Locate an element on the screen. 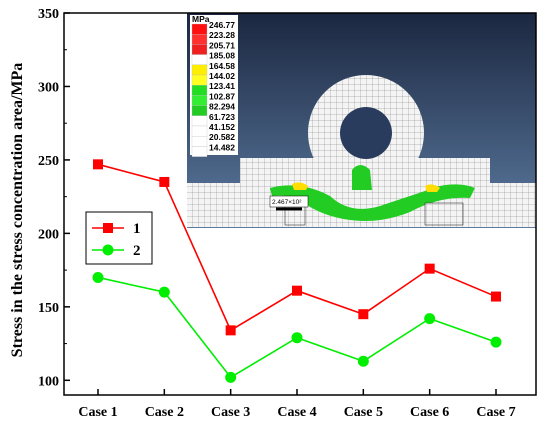 The width and height of the screenshot is (550, 426). x-tick-label: Case 2 is located at coordinates (164, 412).